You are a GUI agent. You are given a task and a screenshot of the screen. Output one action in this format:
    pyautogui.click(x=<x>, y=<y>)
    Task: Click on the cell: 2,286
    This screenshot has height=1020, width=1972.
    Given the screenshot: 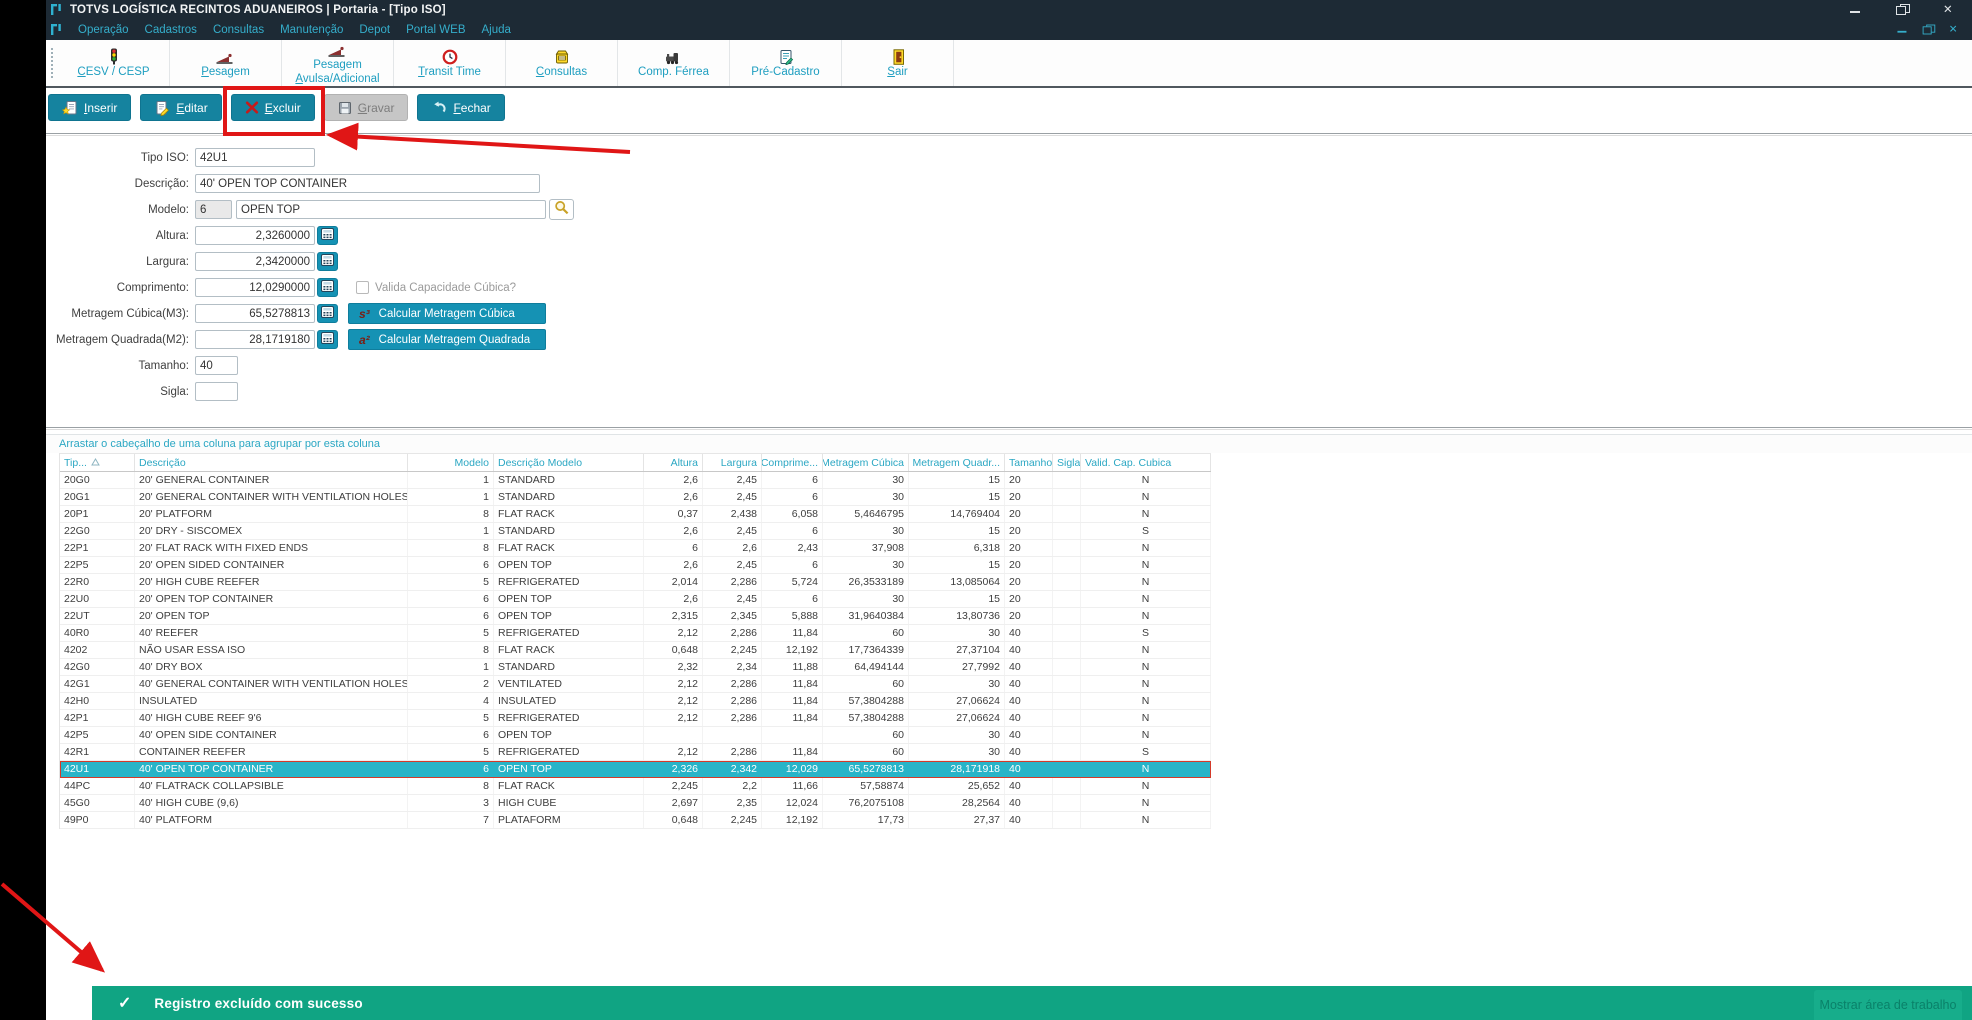 What is the action you would take?
    pyautogui.click(x=732, y=752)
    